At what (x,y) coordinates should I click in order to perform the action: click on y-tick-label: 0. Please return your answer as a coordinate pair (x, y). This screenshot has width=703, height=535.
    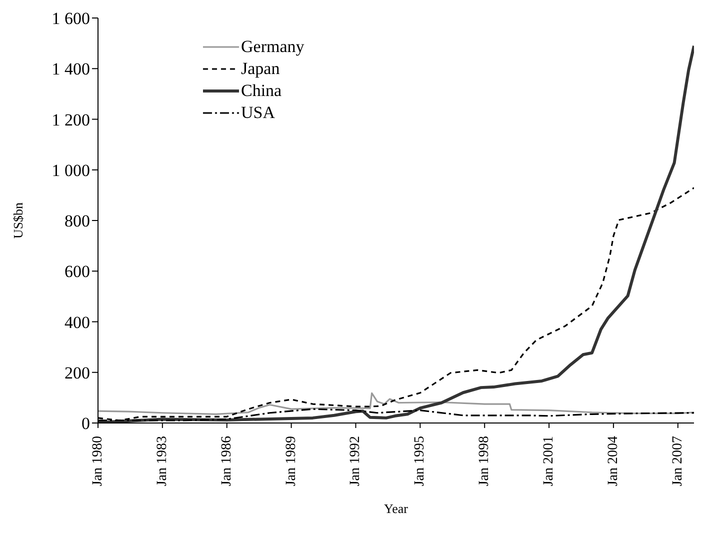
    Looking at the image, I should click on (86, 424).